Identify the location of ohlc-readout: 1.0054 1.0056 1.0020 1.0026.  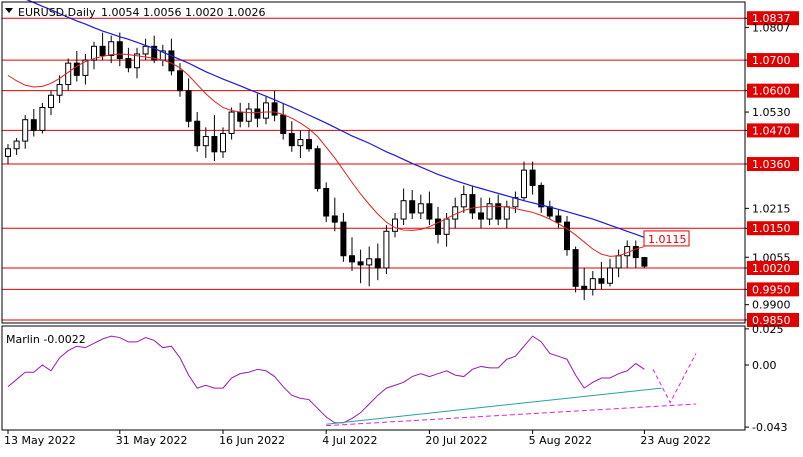
(183, 12).